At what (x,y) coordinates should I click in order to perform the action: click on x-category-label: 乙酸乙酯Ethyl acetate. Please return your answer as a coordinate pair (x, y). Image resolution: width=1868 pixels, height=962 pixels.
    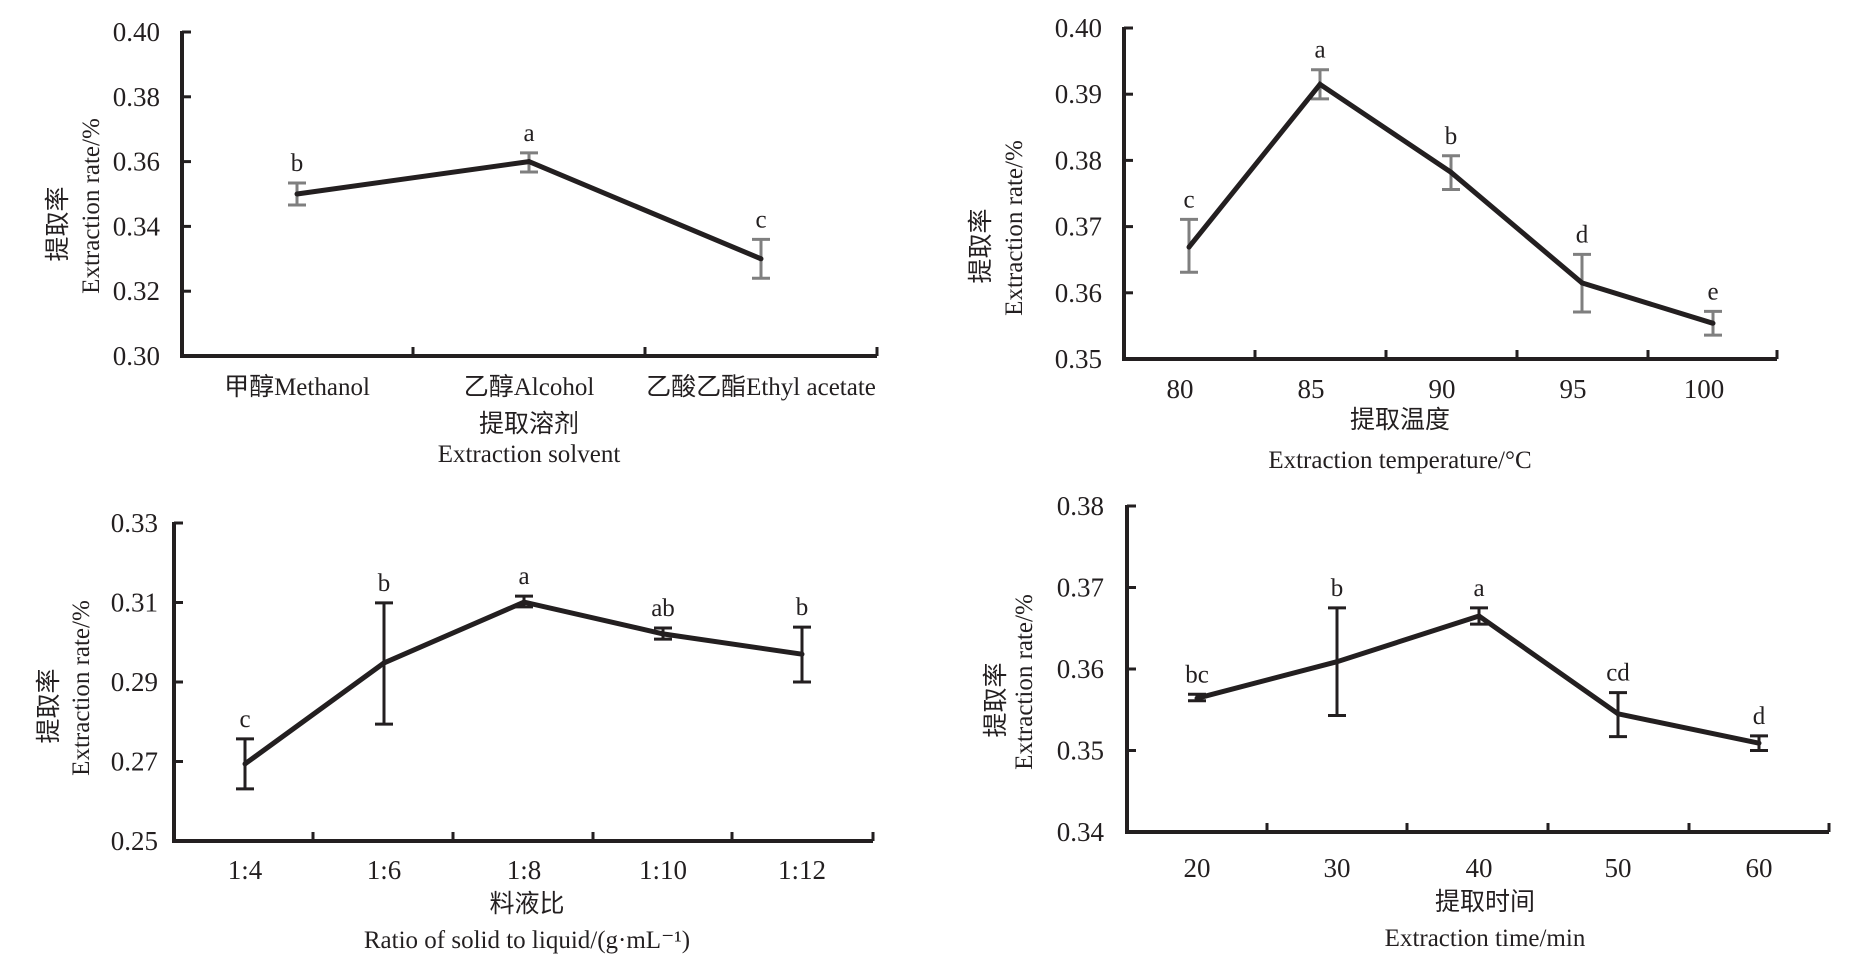
    Looking at the image, I should click on (761, 387).